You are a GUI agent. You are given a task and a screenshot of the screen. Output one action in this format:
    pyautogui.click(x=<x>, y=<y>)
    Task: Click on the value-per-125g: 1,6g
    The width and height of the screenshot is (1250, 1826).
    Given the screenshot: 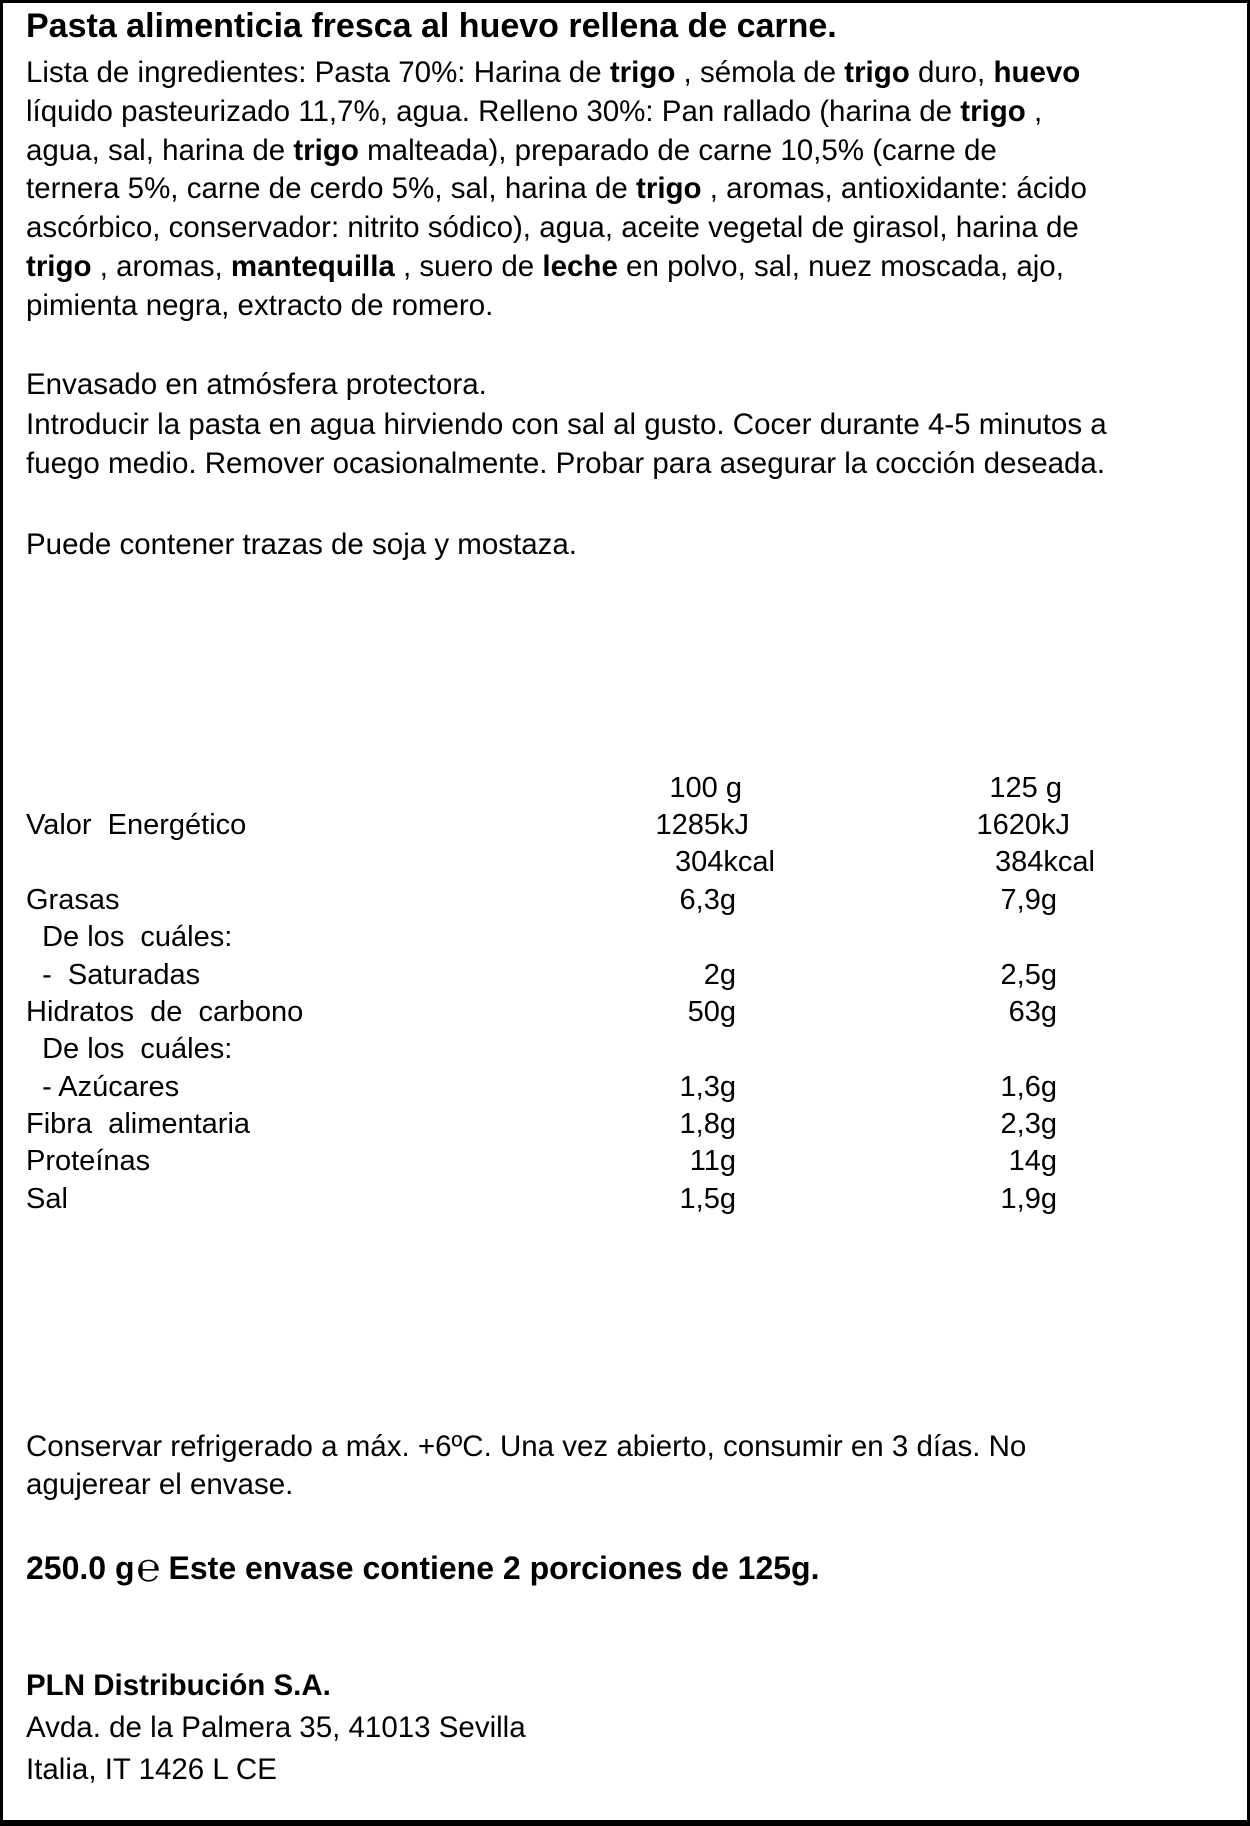 What is the action you would take?
    pyautogui.click(x=1028, y=1087)
    